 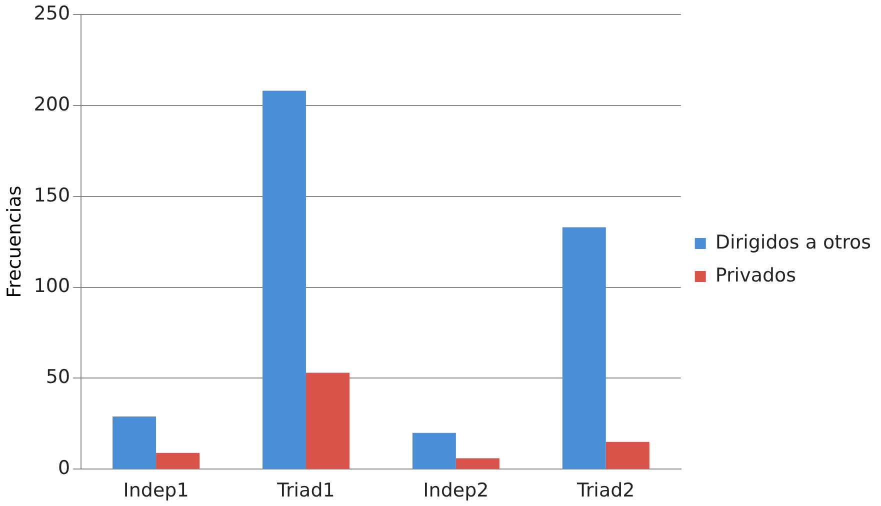 What do you see at coordinates (58, 377) in the screenshot?
I see `y-tick-label: 50` at bounding box center [58, 377].